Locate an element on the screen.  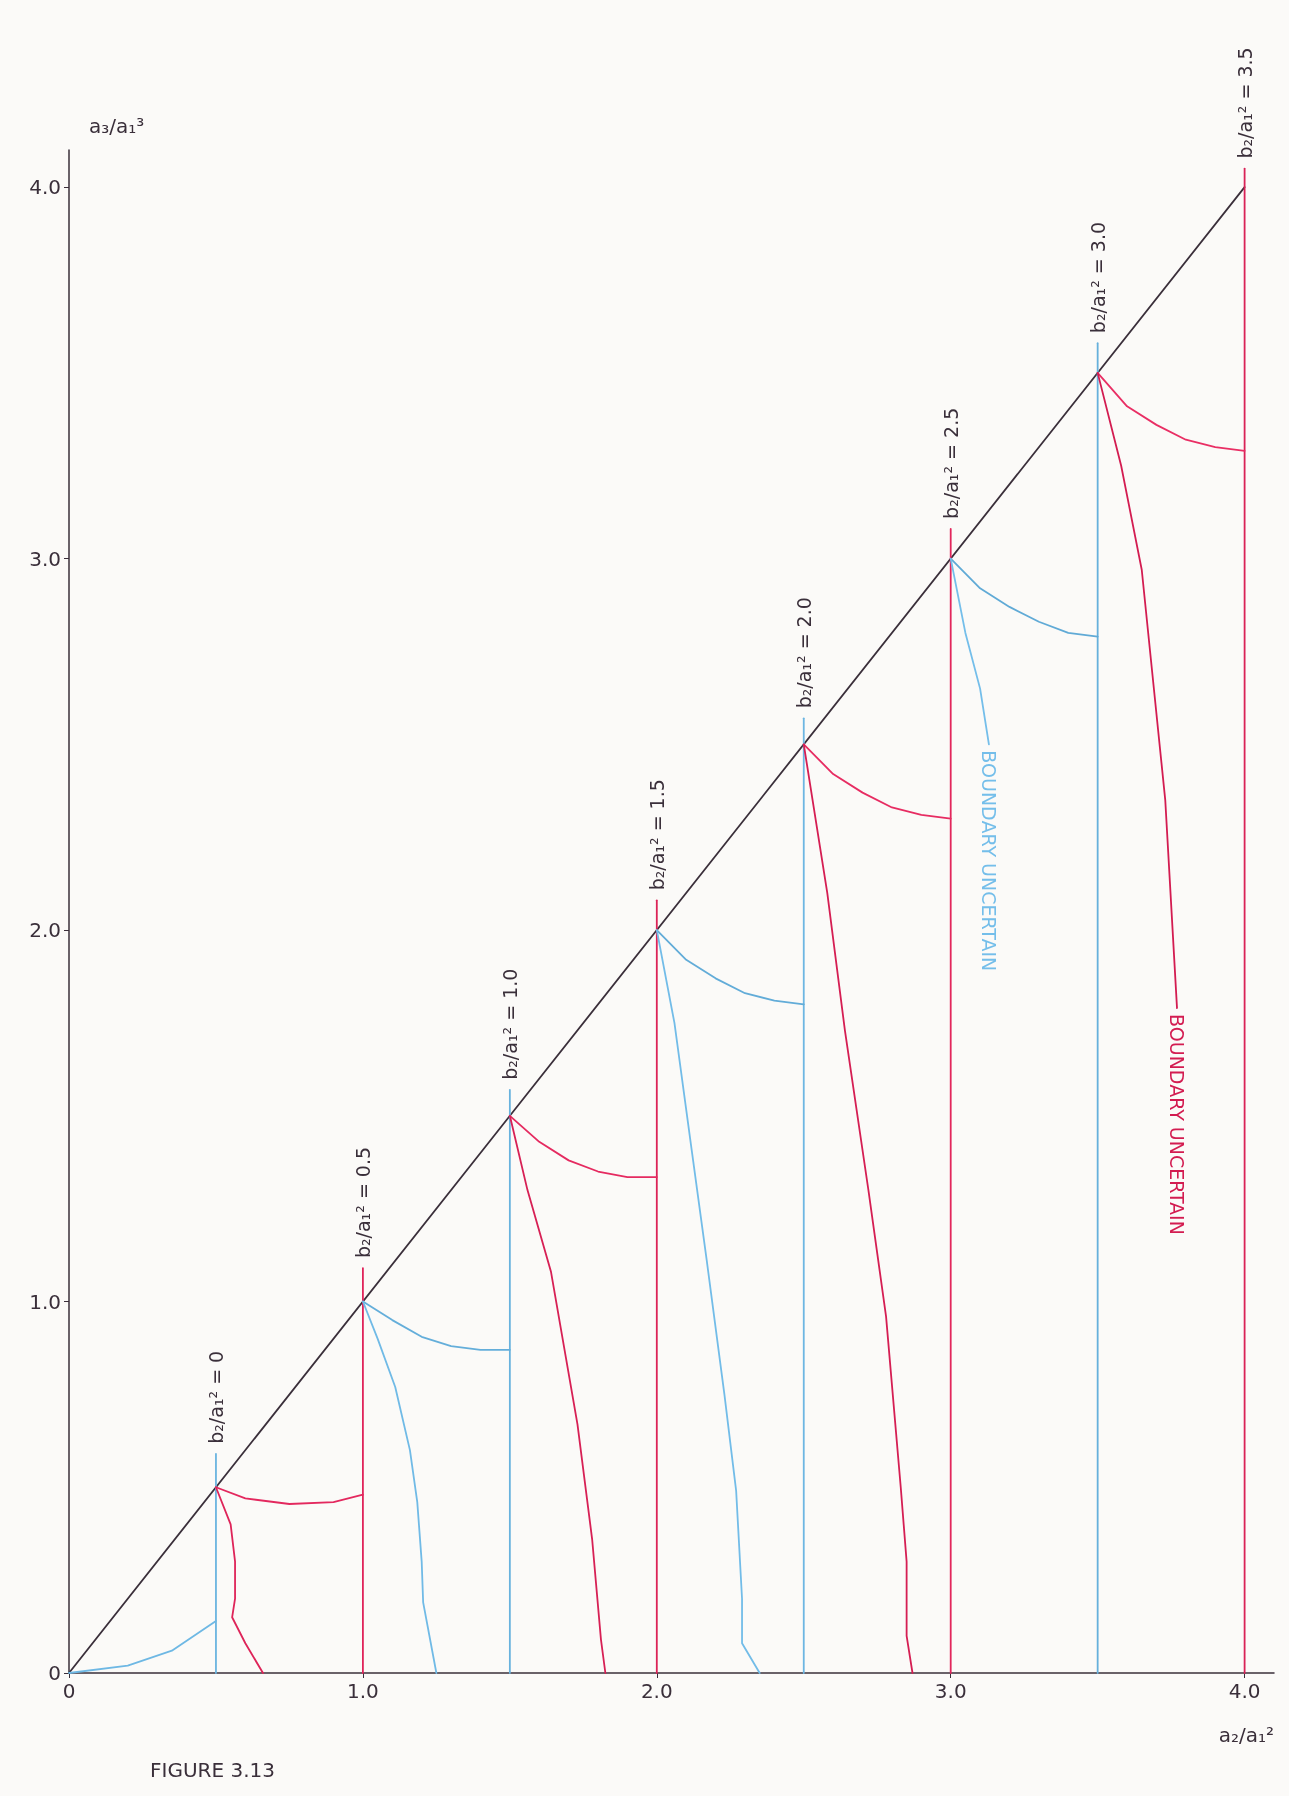
annotation: b₂/a₁² = 1.0 is located at coordinates (509, 1024).